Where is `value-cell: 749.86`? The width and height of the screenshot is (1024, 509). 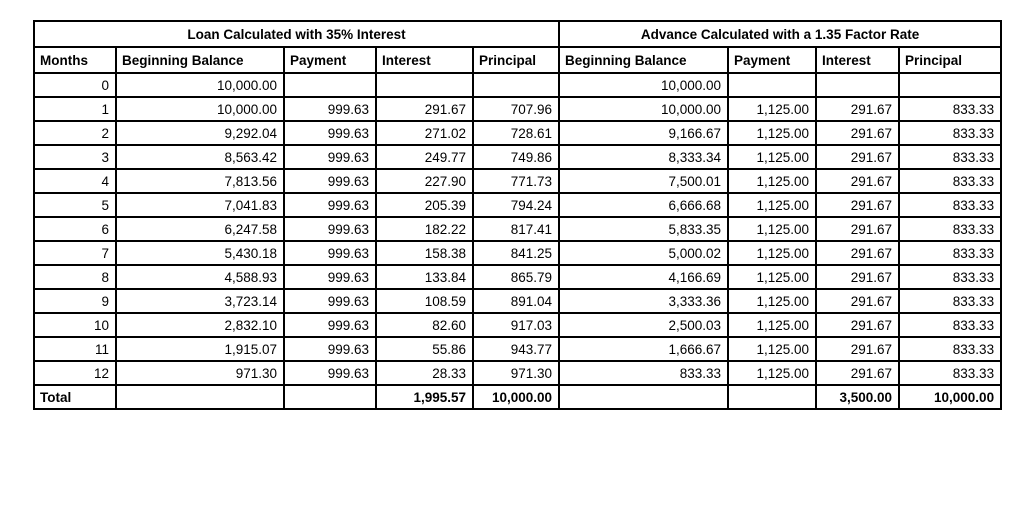 value-cell: 749.86 is located at coordinates (516, 157).